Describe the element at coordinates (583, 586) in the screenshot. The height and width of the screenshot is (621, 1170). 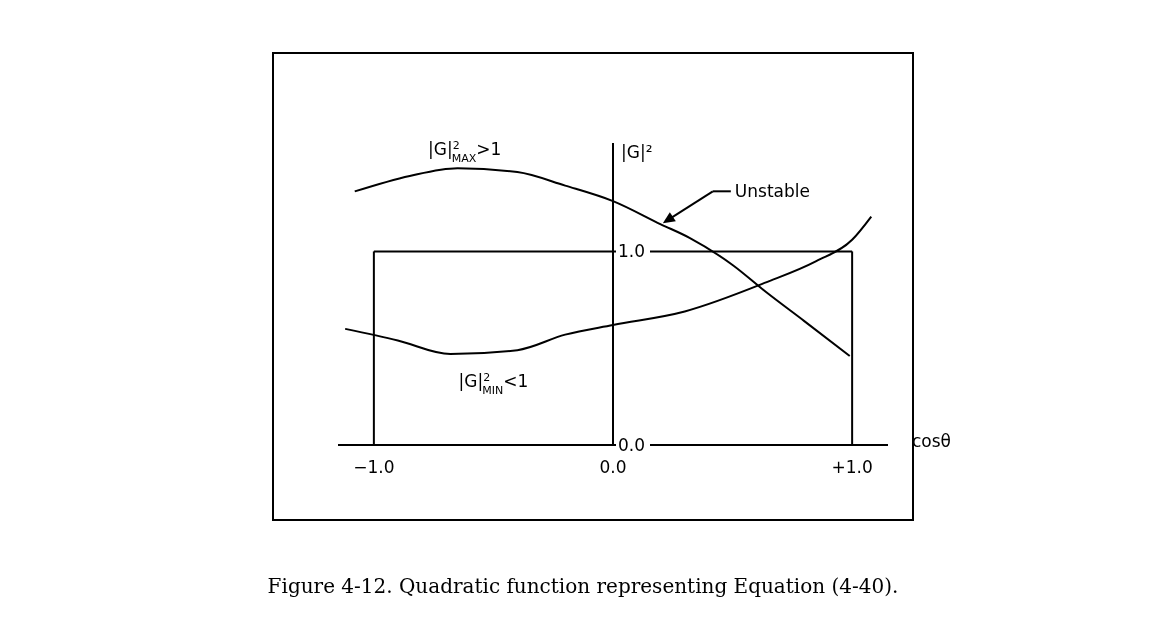
I see `text: Figure 4-12. Quadratic function representing Equation (4-40).` at that location.